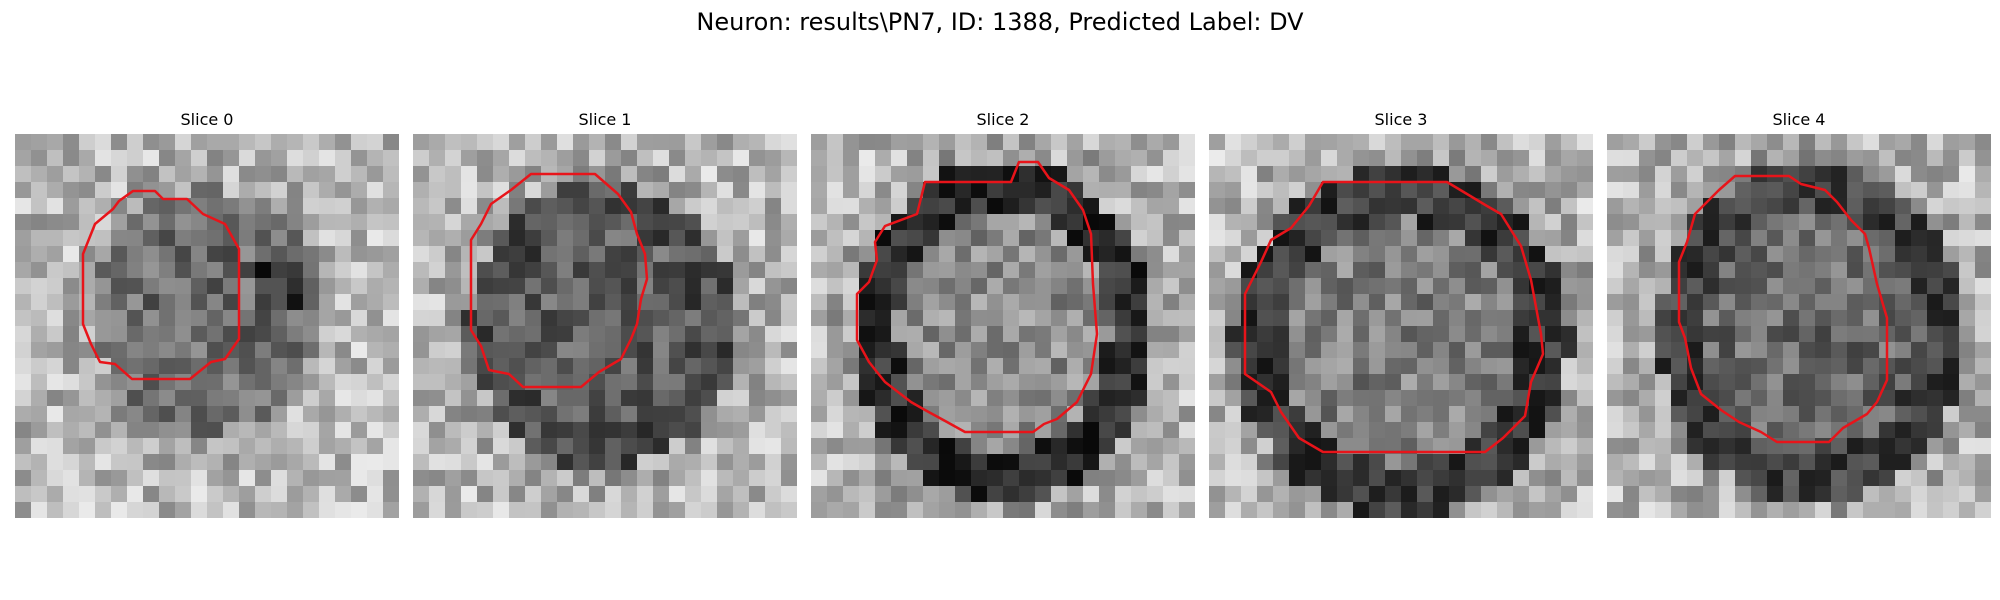 This screenshot has width=2000, height=600. What do you see at coordinates (207, 119) in the screenshot?
I see `slice-title-0: Slice 0` at bounding box center [207, 119].